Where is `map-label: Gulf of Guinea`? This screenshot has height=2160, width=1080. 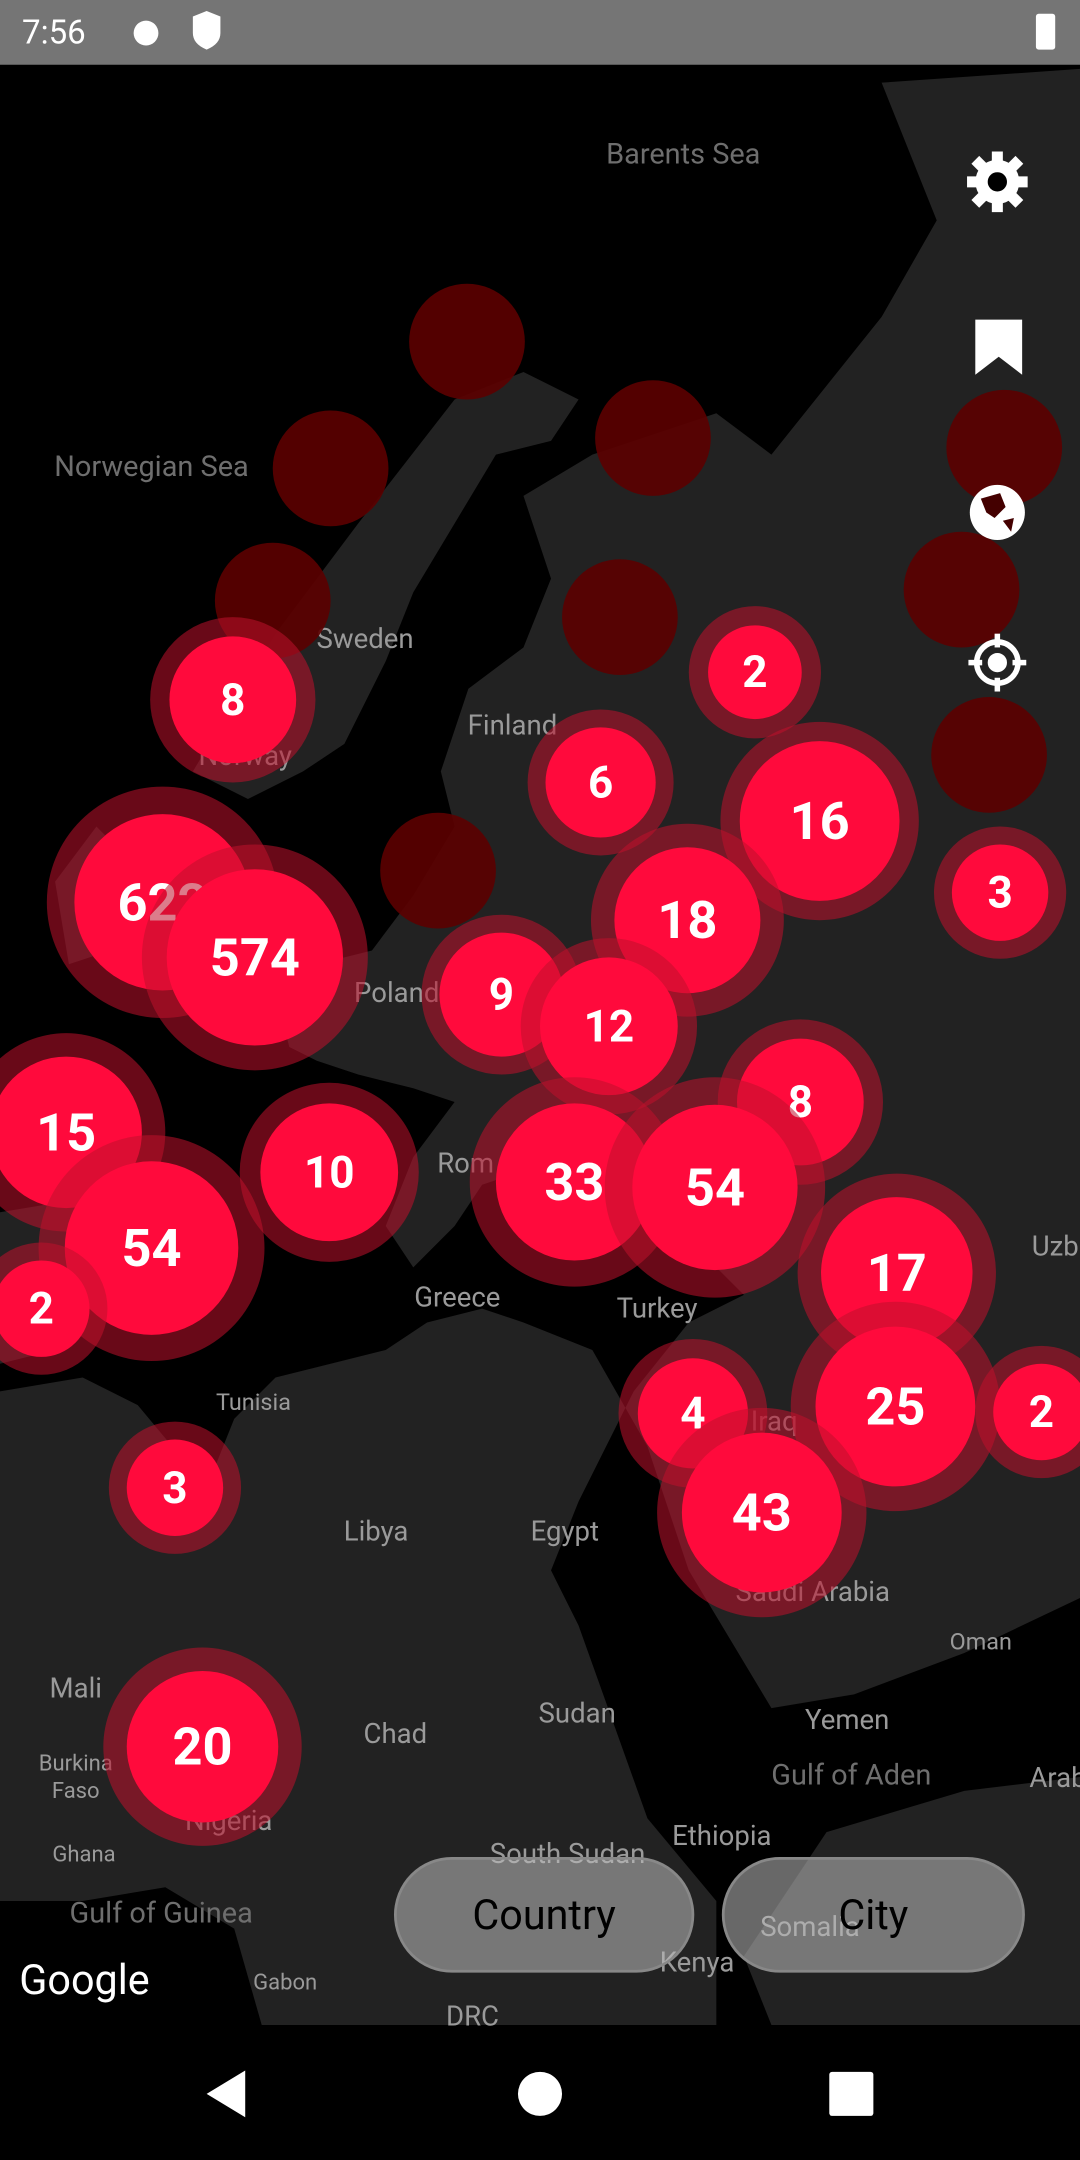 map-label: Gulf of Guinea is located at coordinates (161, 1913).